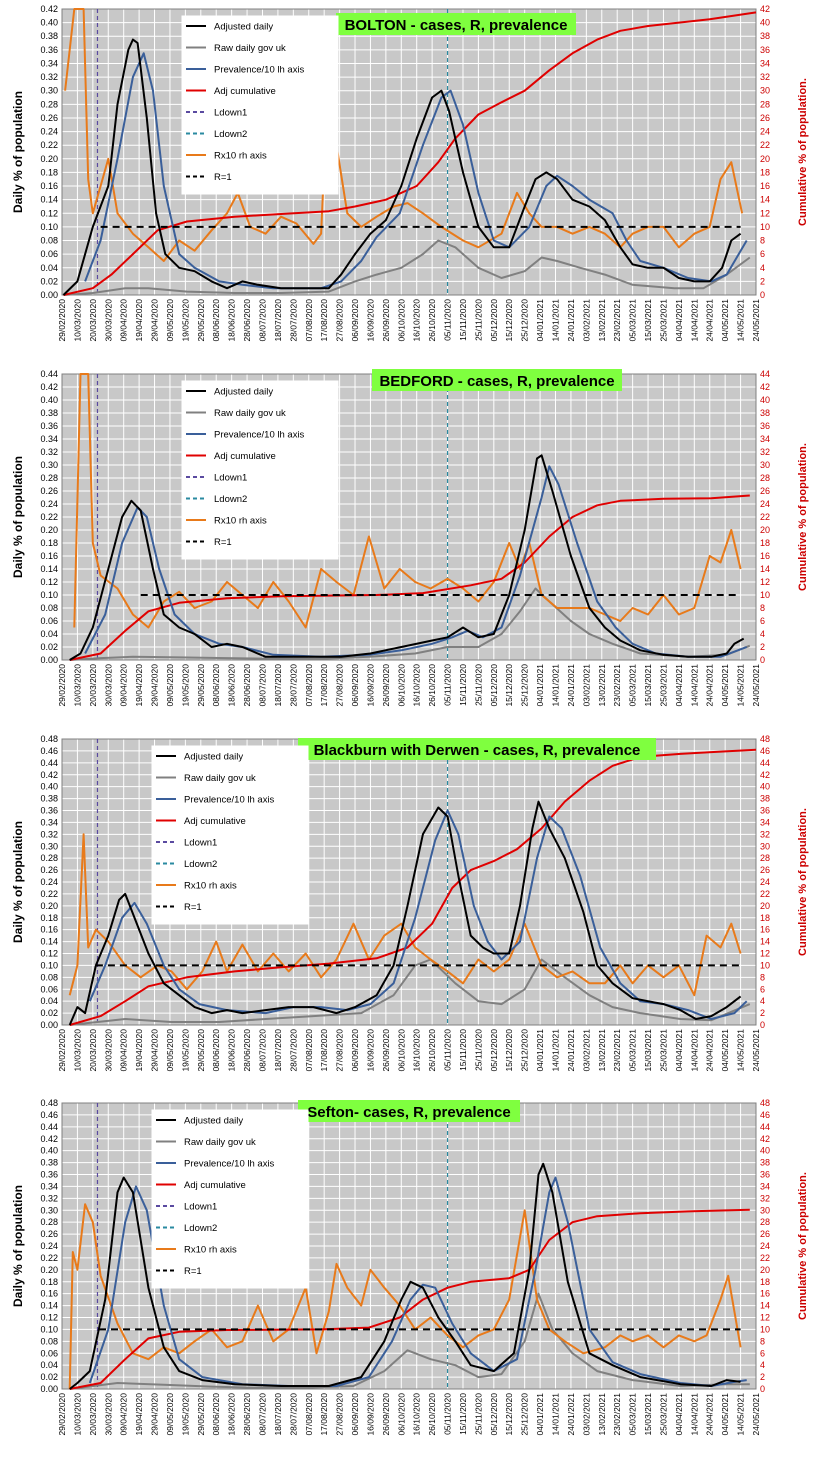 The image size is (826, 1459). Describe the element at coordinates (200, 1228) in the screenshot. I see `legend-label: Ldown2` at that location.